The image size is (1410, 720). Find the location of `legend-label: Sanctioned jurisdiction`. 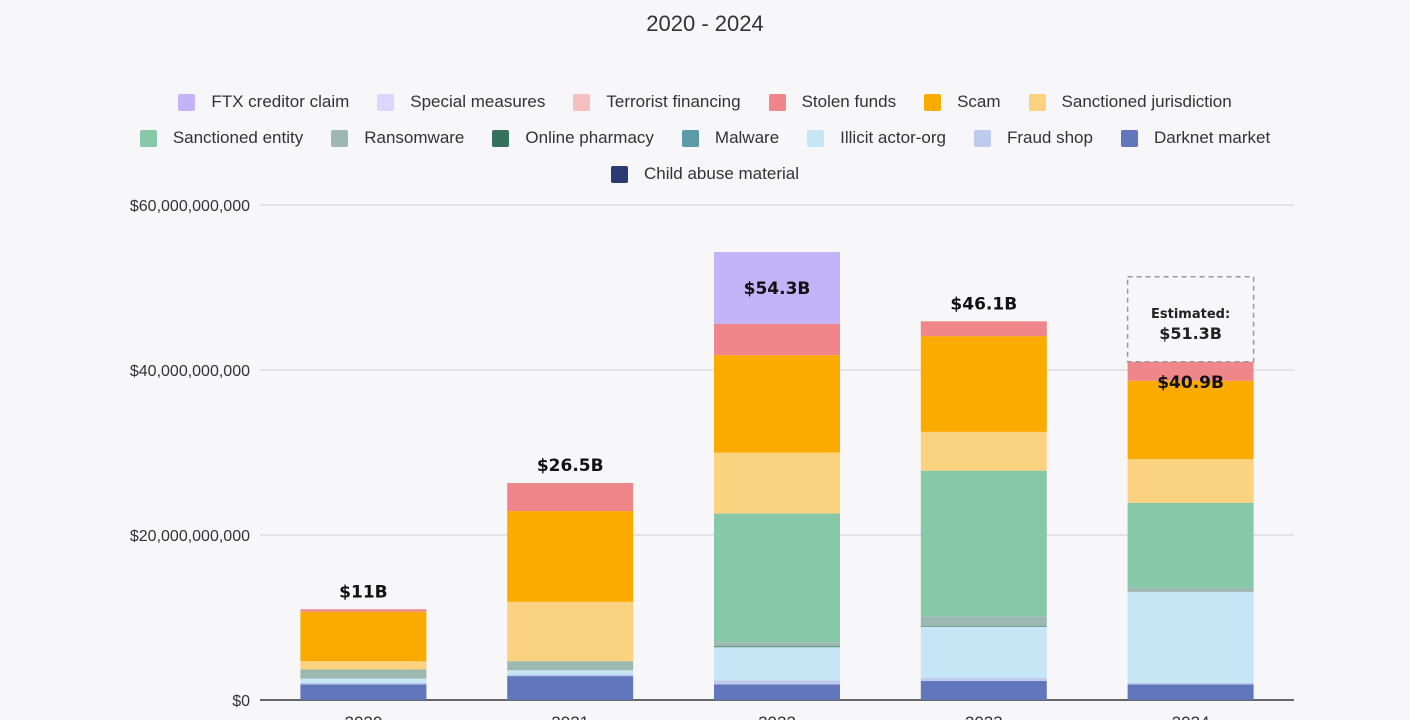

legend-label: Sanctioned jurisdiction is located at coordinates (1146, 101).